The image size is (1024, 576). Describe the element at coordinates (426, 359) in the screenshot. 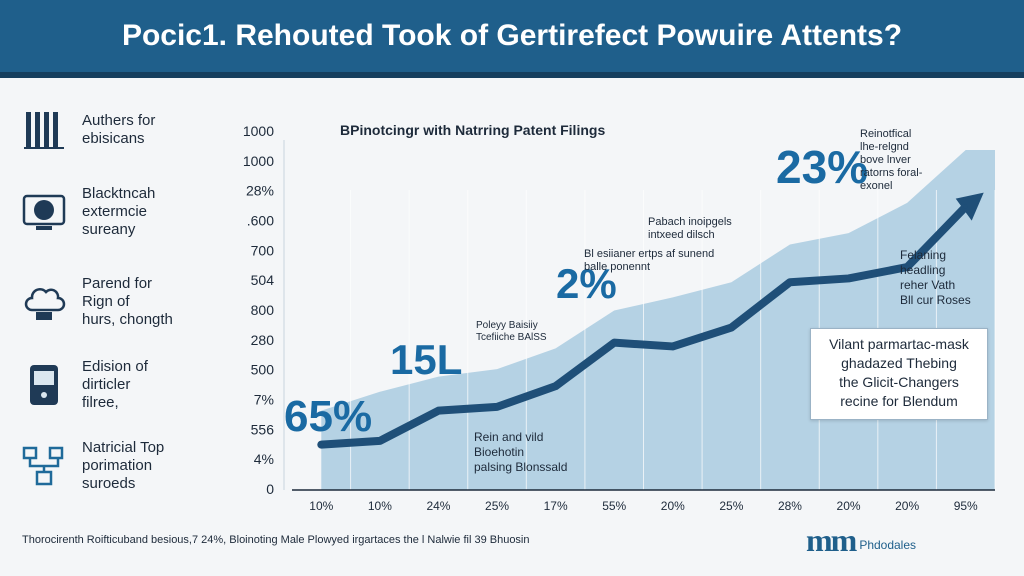

I see `big-label-2: 15L` at that location.